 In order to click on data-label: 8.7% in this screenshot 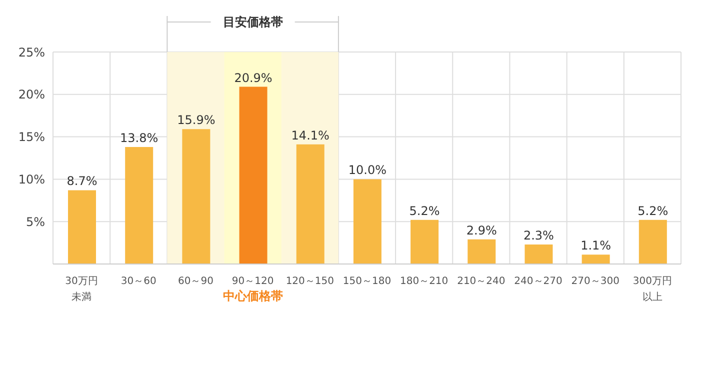, I will do `click(82, 181)`.